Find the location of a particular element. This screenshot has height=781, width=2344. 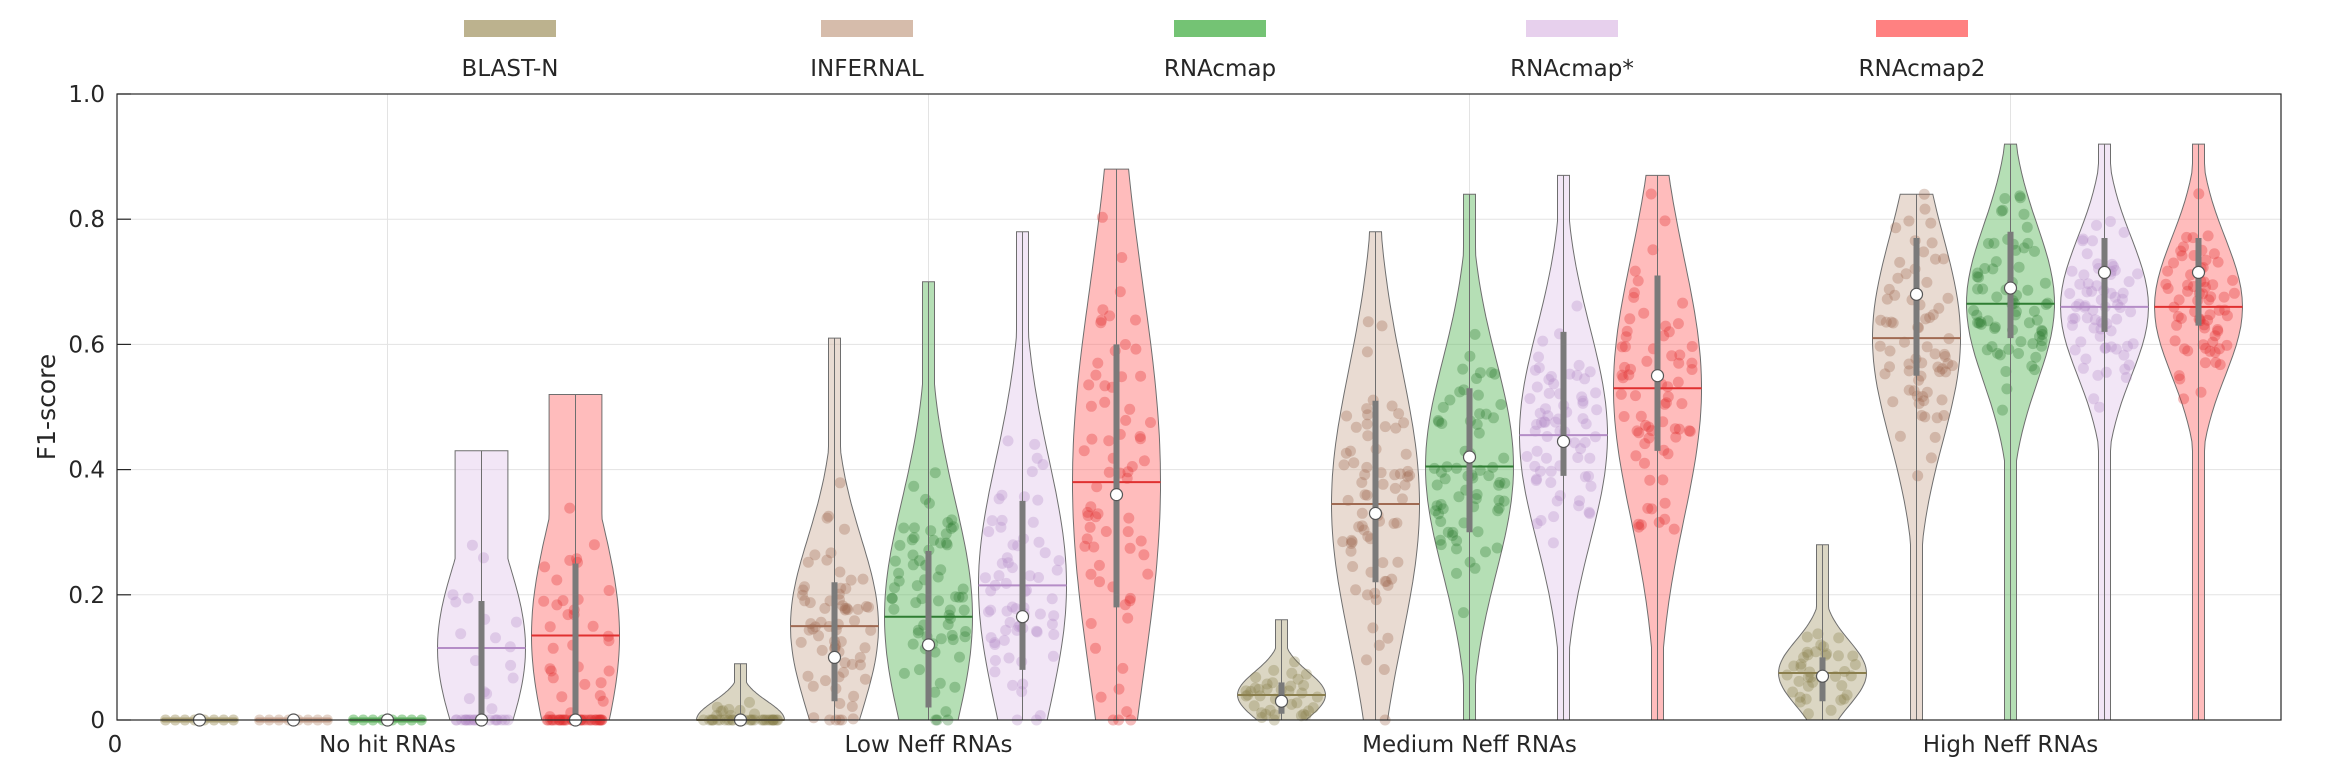

violin-INFERNAL-Low Neff RNAs is located at coordinates (834, 531).